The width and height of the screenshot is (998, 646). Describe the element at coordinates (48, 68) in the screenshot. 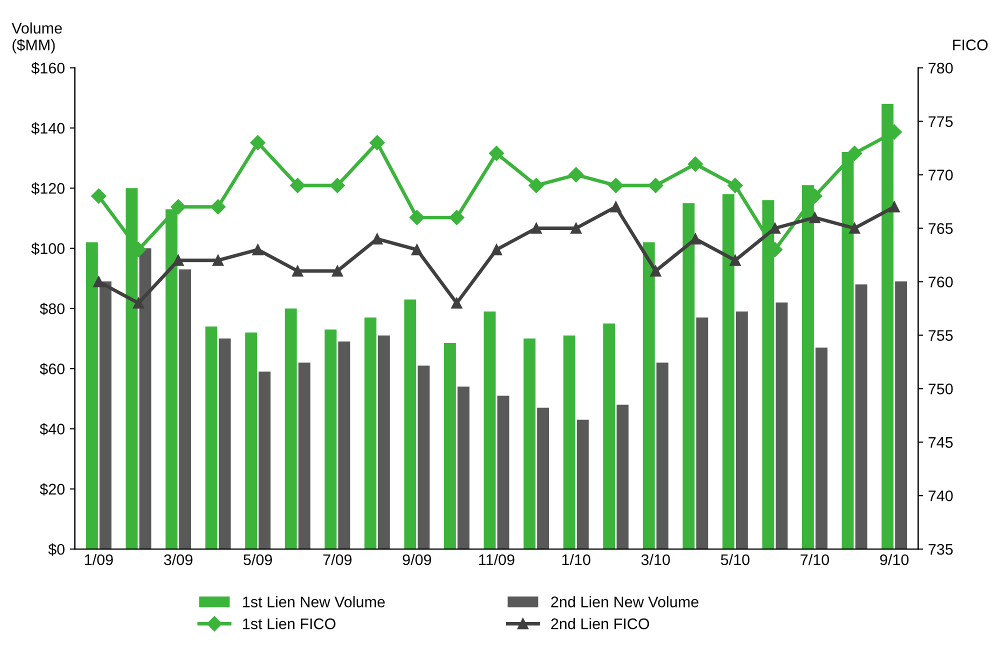

I see `y-tick-label: $160` at that location.